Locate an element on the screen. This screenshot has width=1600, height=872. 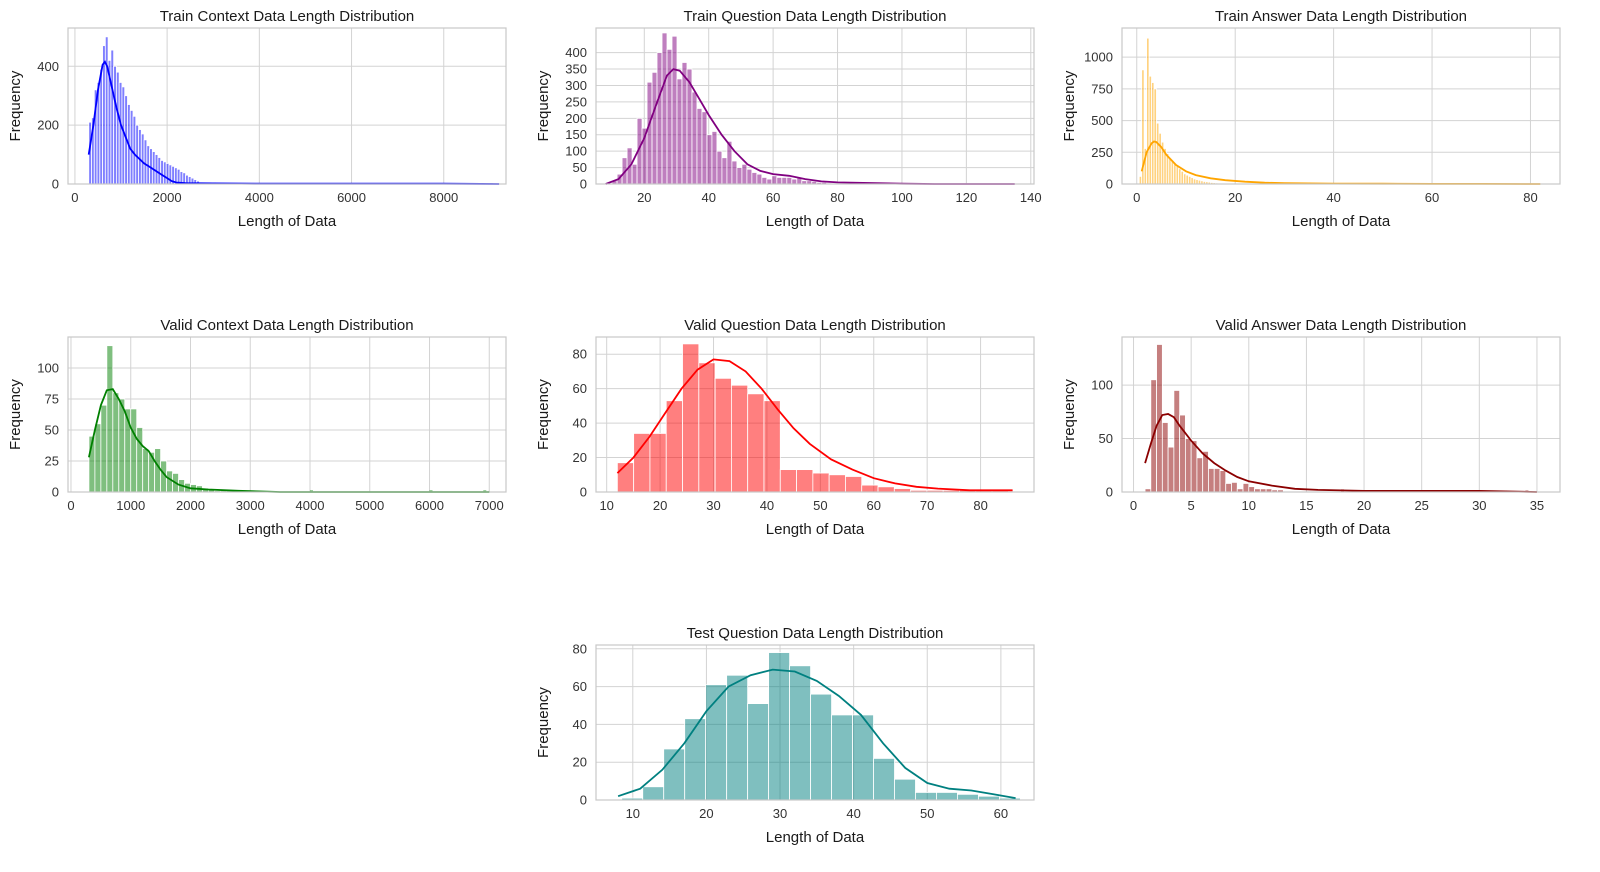
y-tick-label: 75 is located at coordinates (52, 399).